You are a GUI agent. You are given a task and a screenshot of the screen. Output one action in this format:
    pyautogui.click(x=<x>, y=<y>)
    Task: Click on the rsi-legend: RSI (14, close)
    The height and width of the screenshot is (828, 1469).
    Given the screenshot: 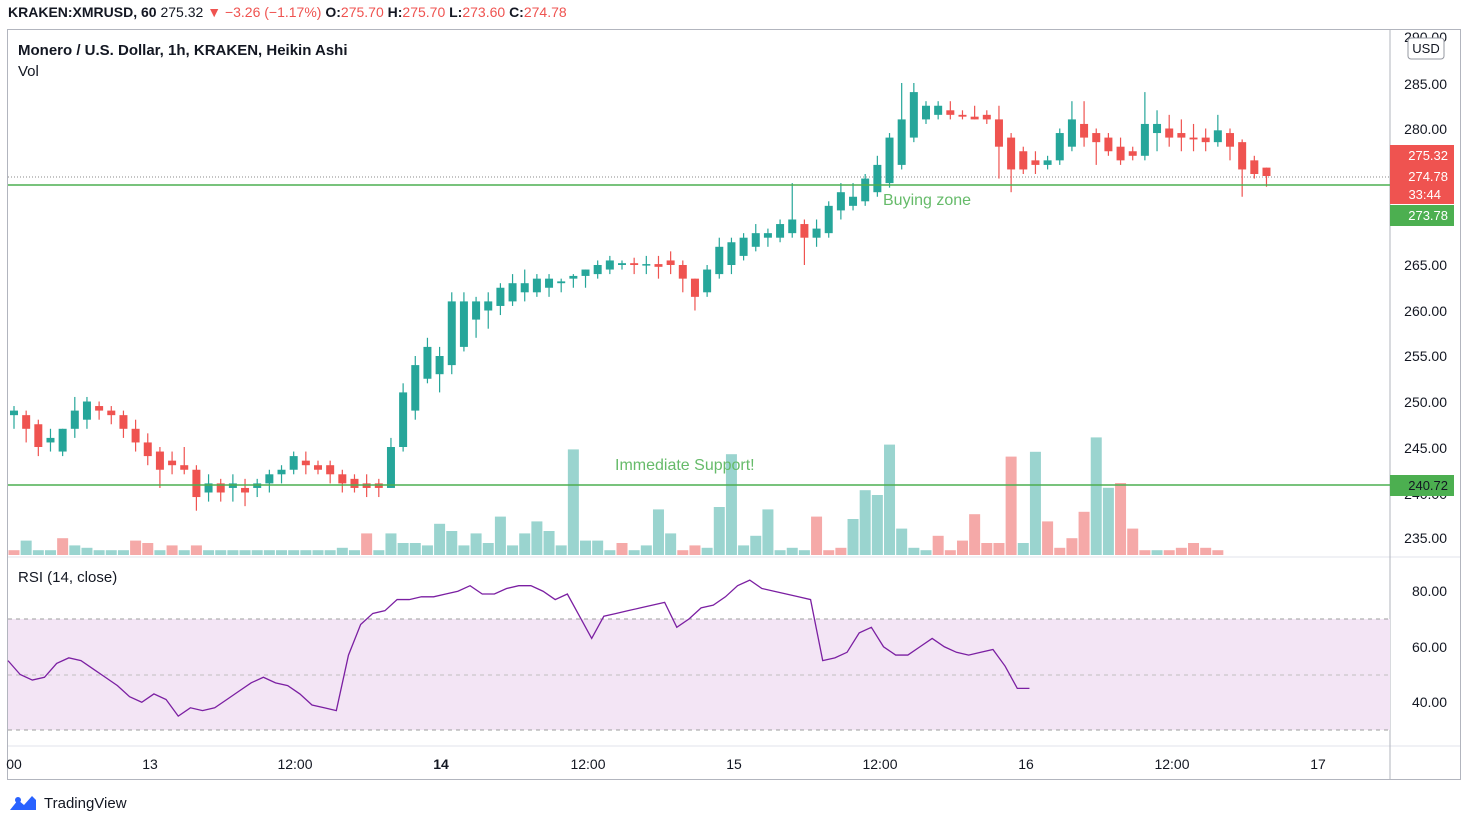 What is the action you would take?
    pyautogui.click(x=68, y=577)
    